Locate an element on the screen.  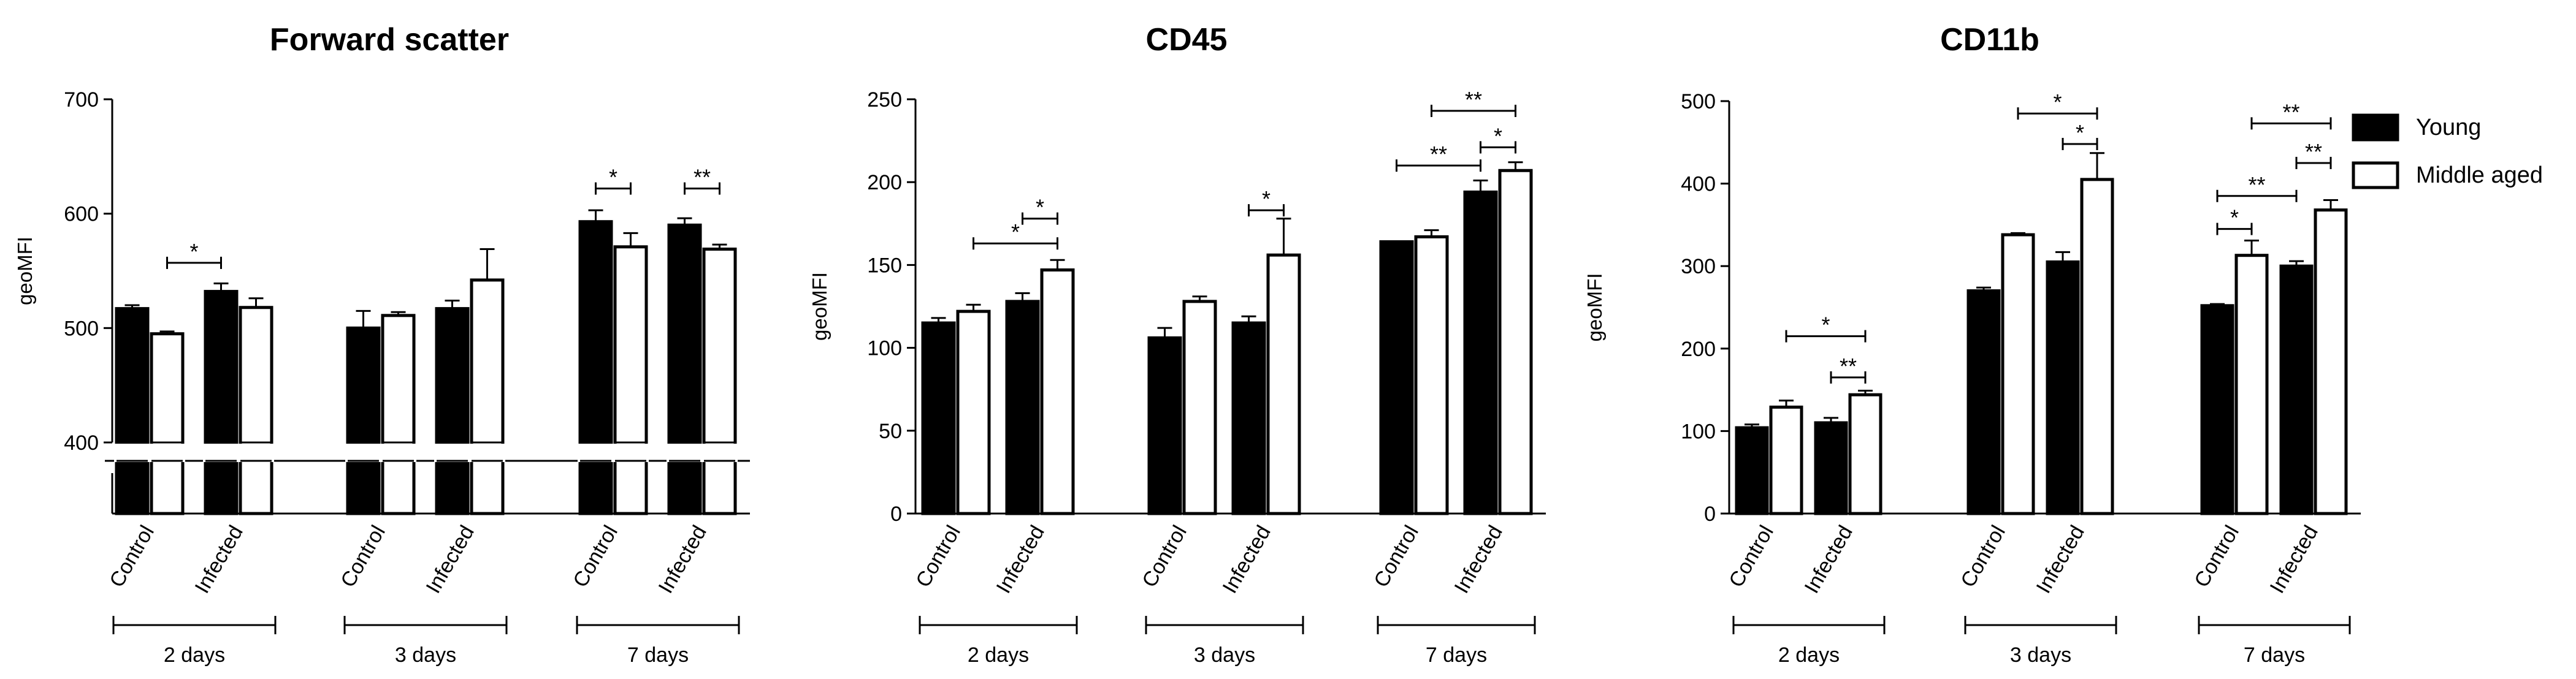
legend: Young Middle aged is located at coordinates (2447, 151).